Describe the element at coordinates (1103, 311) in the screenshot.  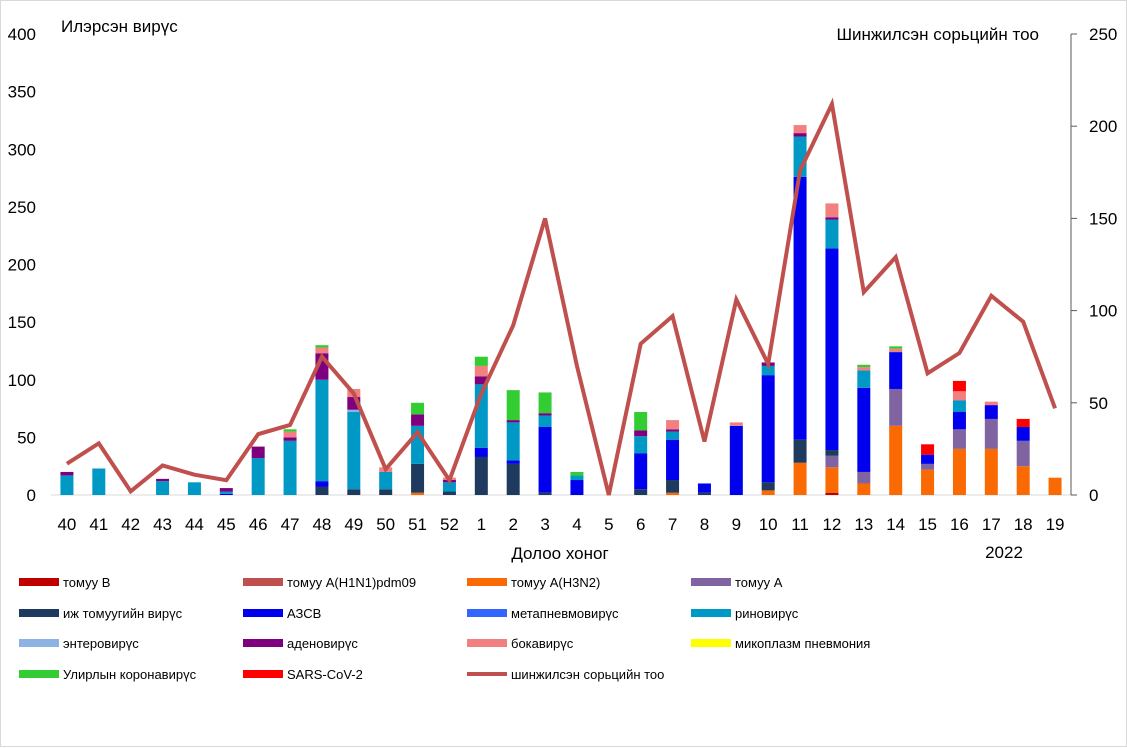
I see `y2-tick-label: 100` at that location.